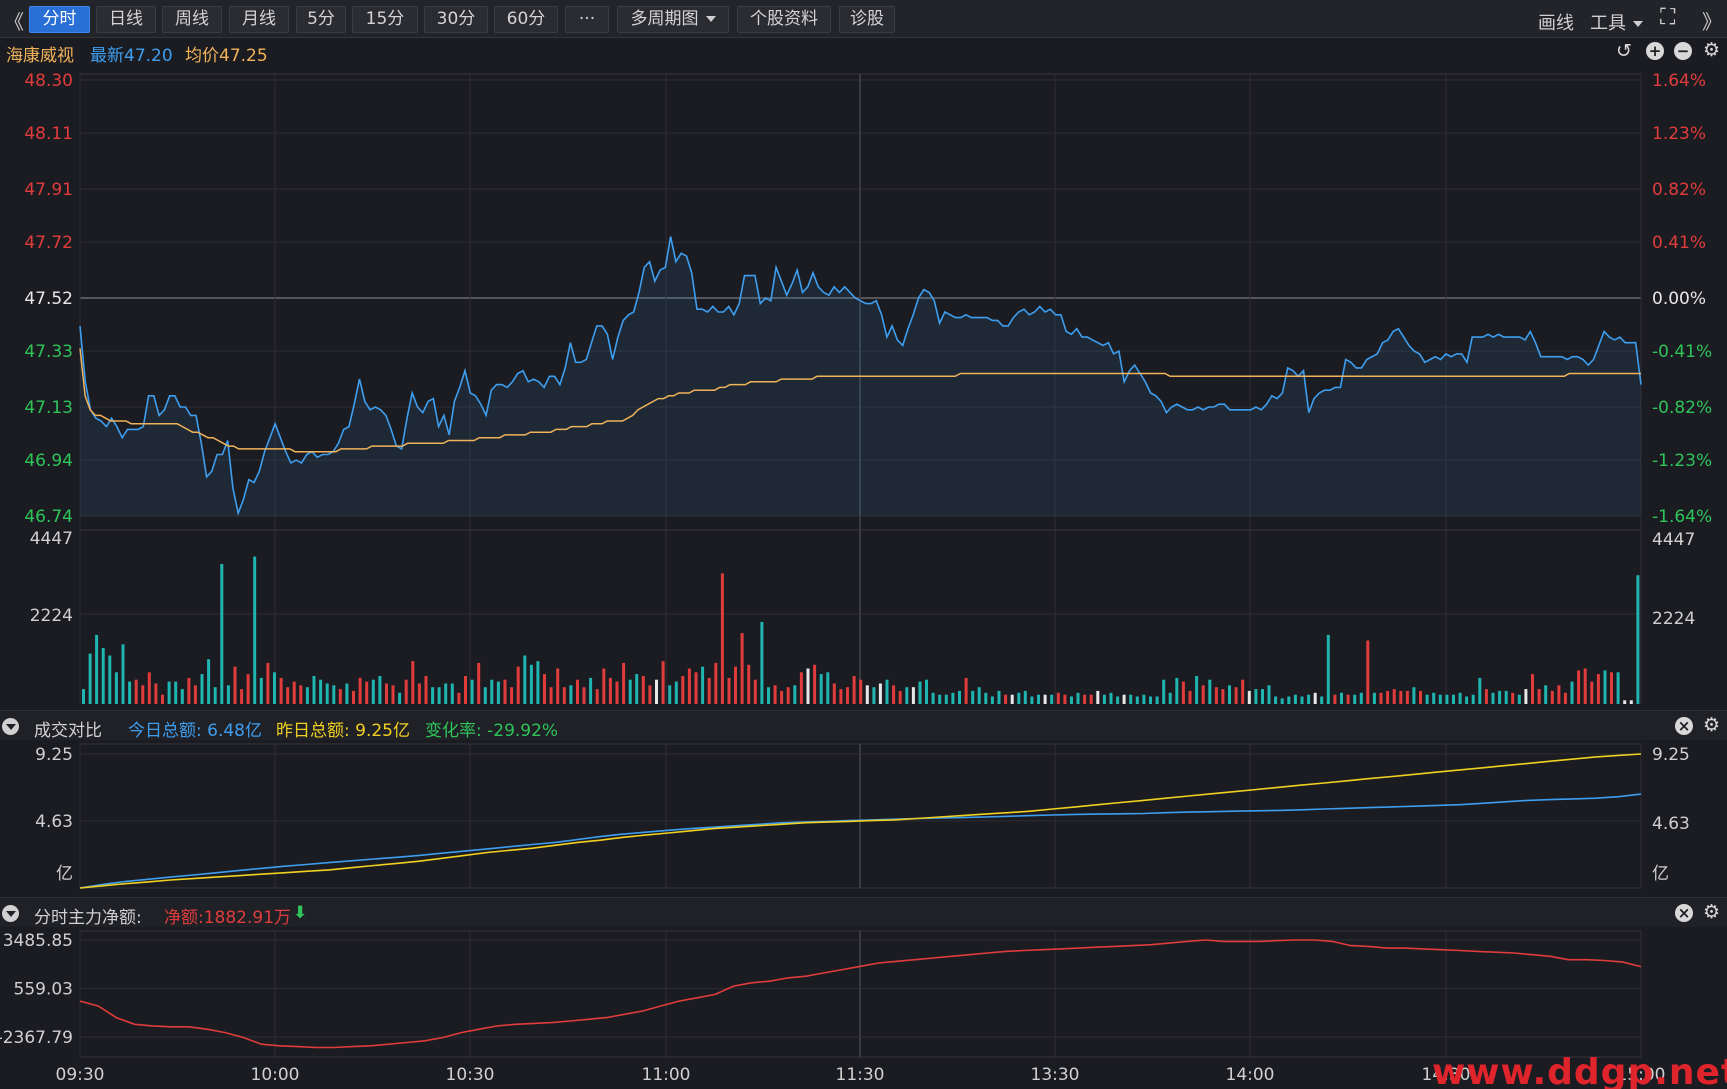 This screenshot has height=1089, width=1727. Describe the element at coordinates (1683, 51) in the screenshot. I see `zoom-out-icon: −` at that location.